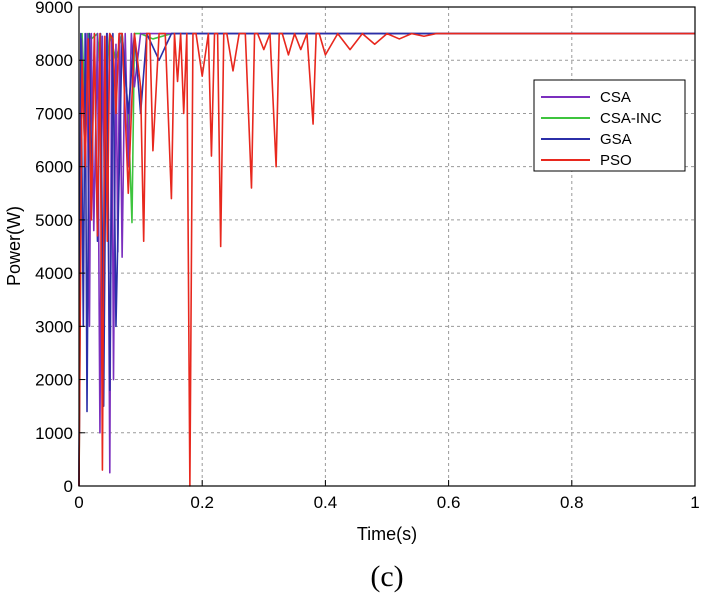 This screenshot has height=600, width=701. What do you see at coordinates (326, 502) in the screenshot?
I see `x-tick-label: 0.4` at bounding box center [326, 502].